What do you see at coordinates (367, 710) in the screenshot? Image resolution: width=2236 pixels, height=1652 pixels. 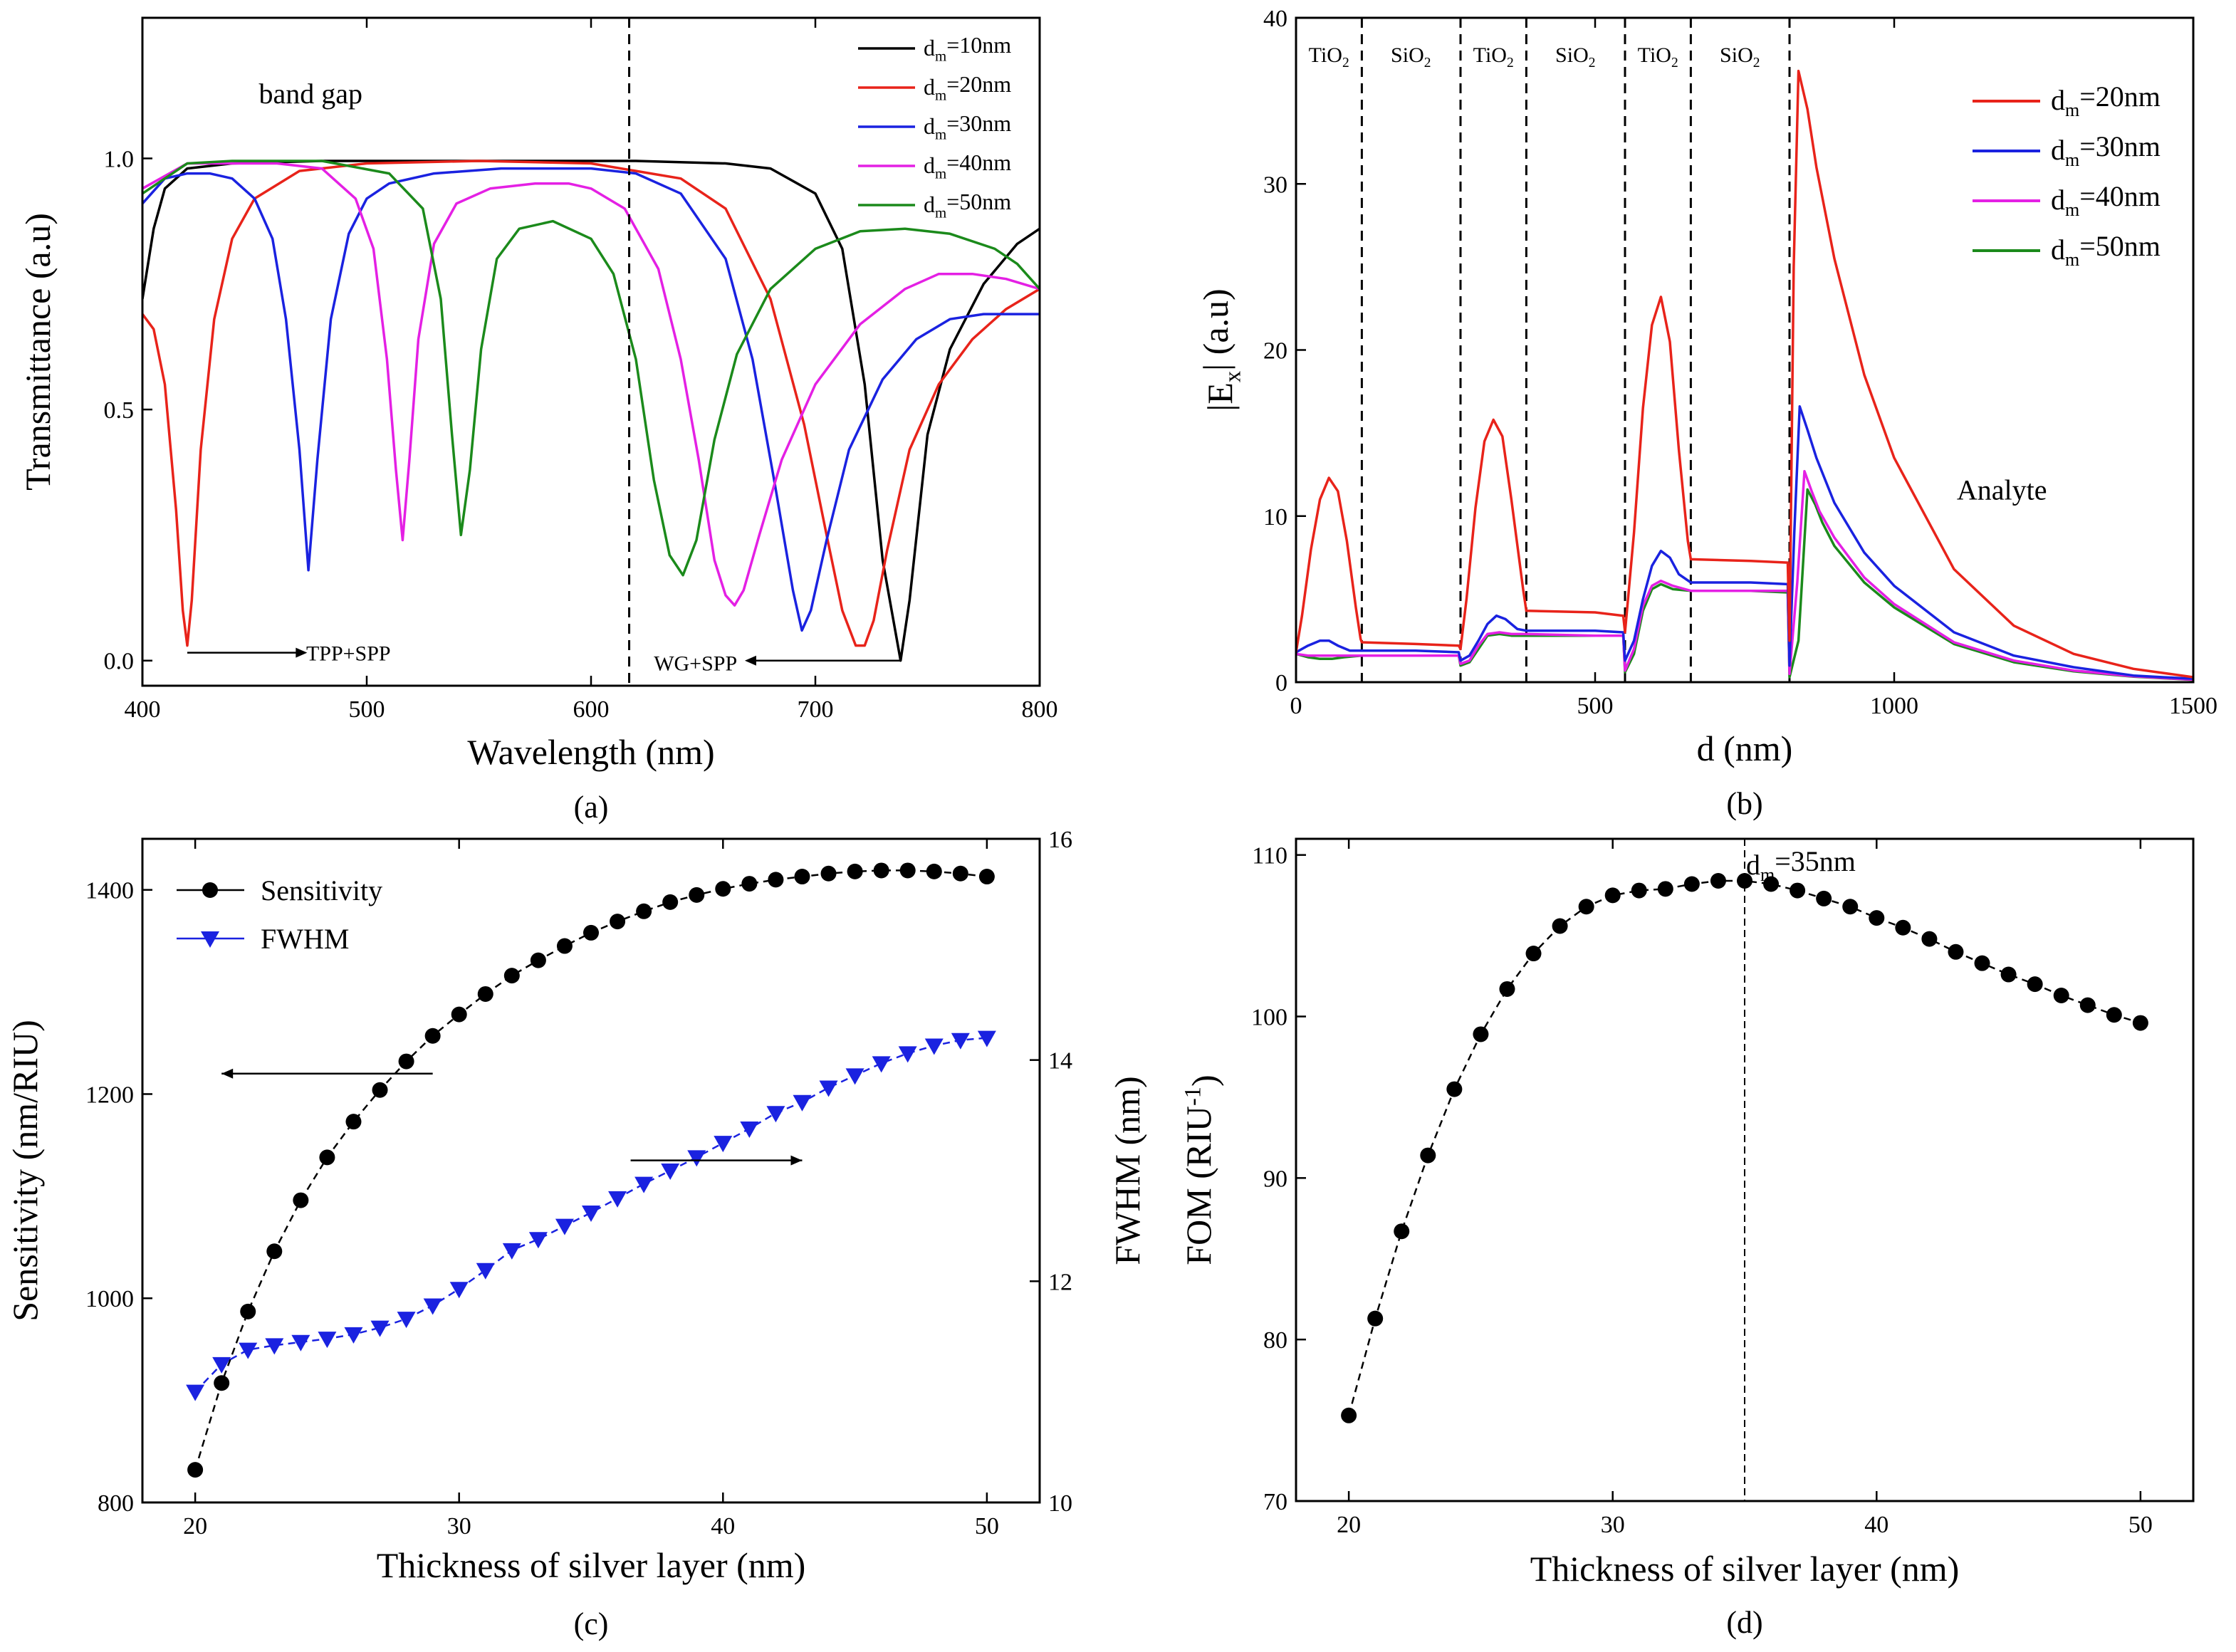 I see `x-tick-label: 500` at bounding box center [367, 710].